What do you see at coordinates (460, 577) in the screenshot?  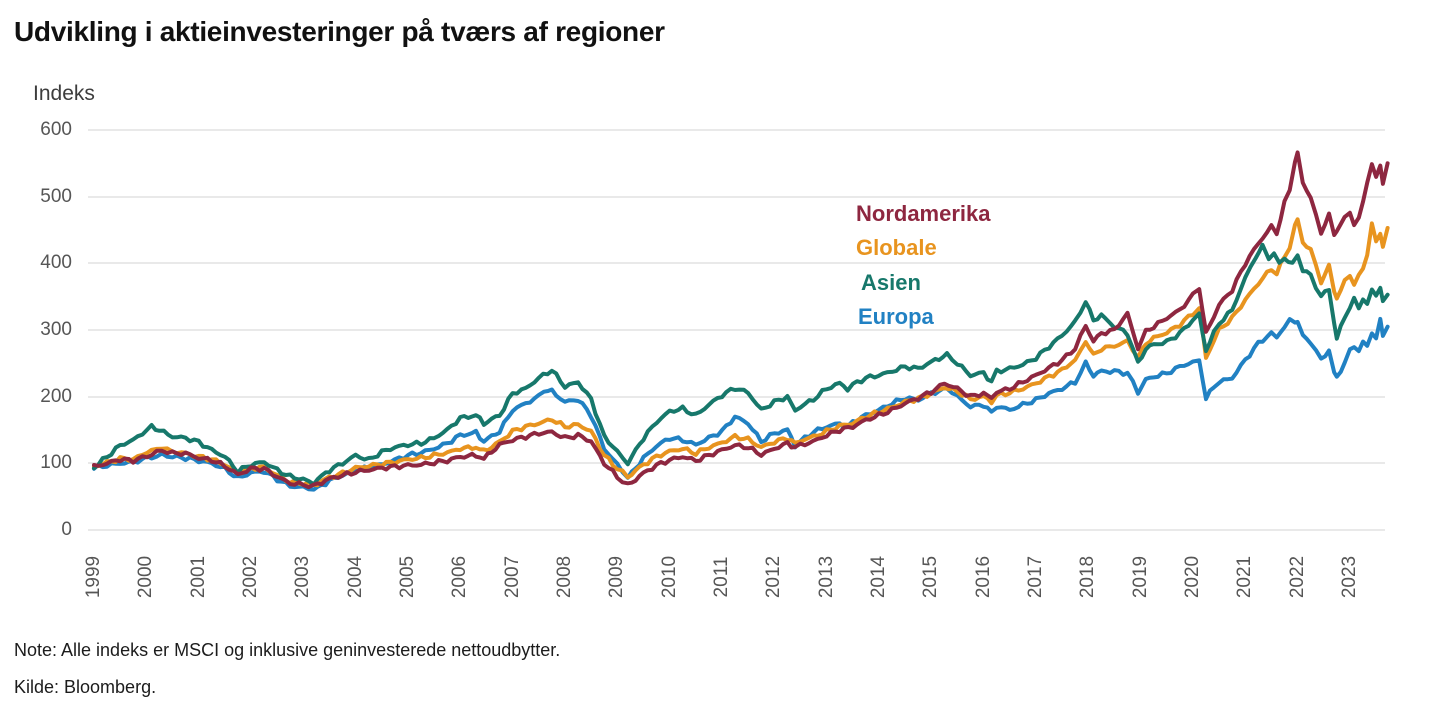 I see `x-tick-2006: 2006` at bounding box center [460, 577].